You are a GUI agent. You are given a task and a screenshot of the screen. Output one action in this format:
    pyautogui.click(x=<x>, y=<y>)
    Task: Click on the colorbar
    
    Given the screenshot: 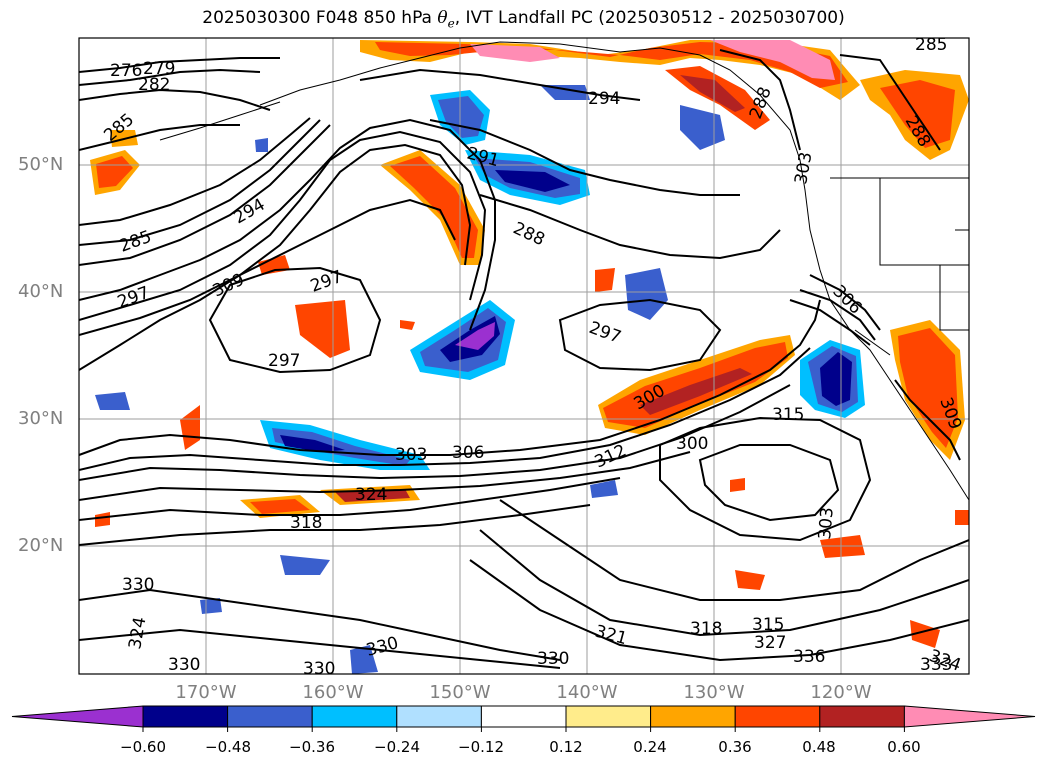 What is the action you would take?
    pyautogui.click(x=523, y=718)
    